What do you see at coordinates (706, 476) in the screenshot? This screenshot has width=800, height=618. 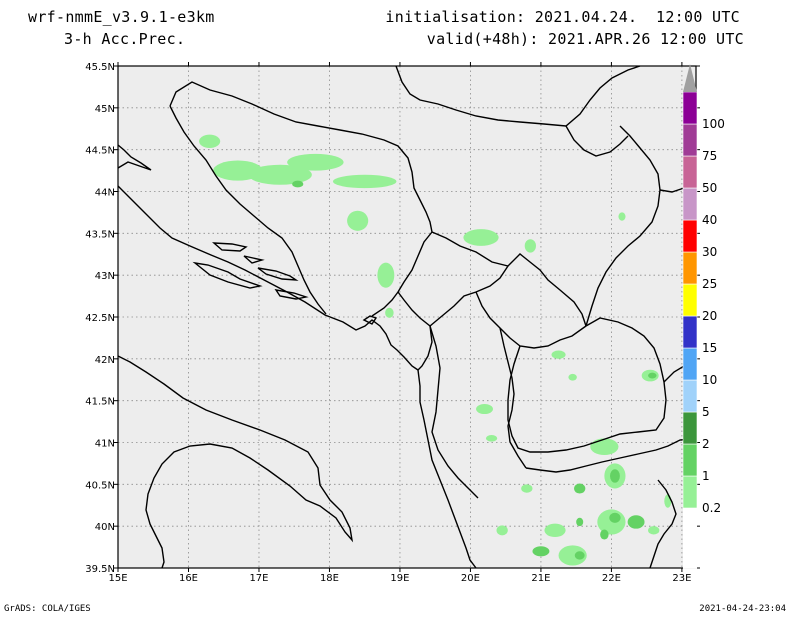 I see `legend-label: 1` at bounding box center [706, 476].